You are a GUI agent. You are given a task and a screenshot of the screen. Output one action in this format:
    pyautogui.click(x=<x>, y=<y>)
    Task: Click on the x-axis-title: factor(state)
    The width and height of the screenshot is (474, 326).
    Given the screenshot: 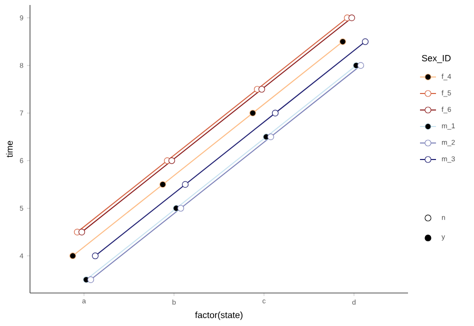 What is the action you would take?
    pyautogui.click(x=218, y=316)
    